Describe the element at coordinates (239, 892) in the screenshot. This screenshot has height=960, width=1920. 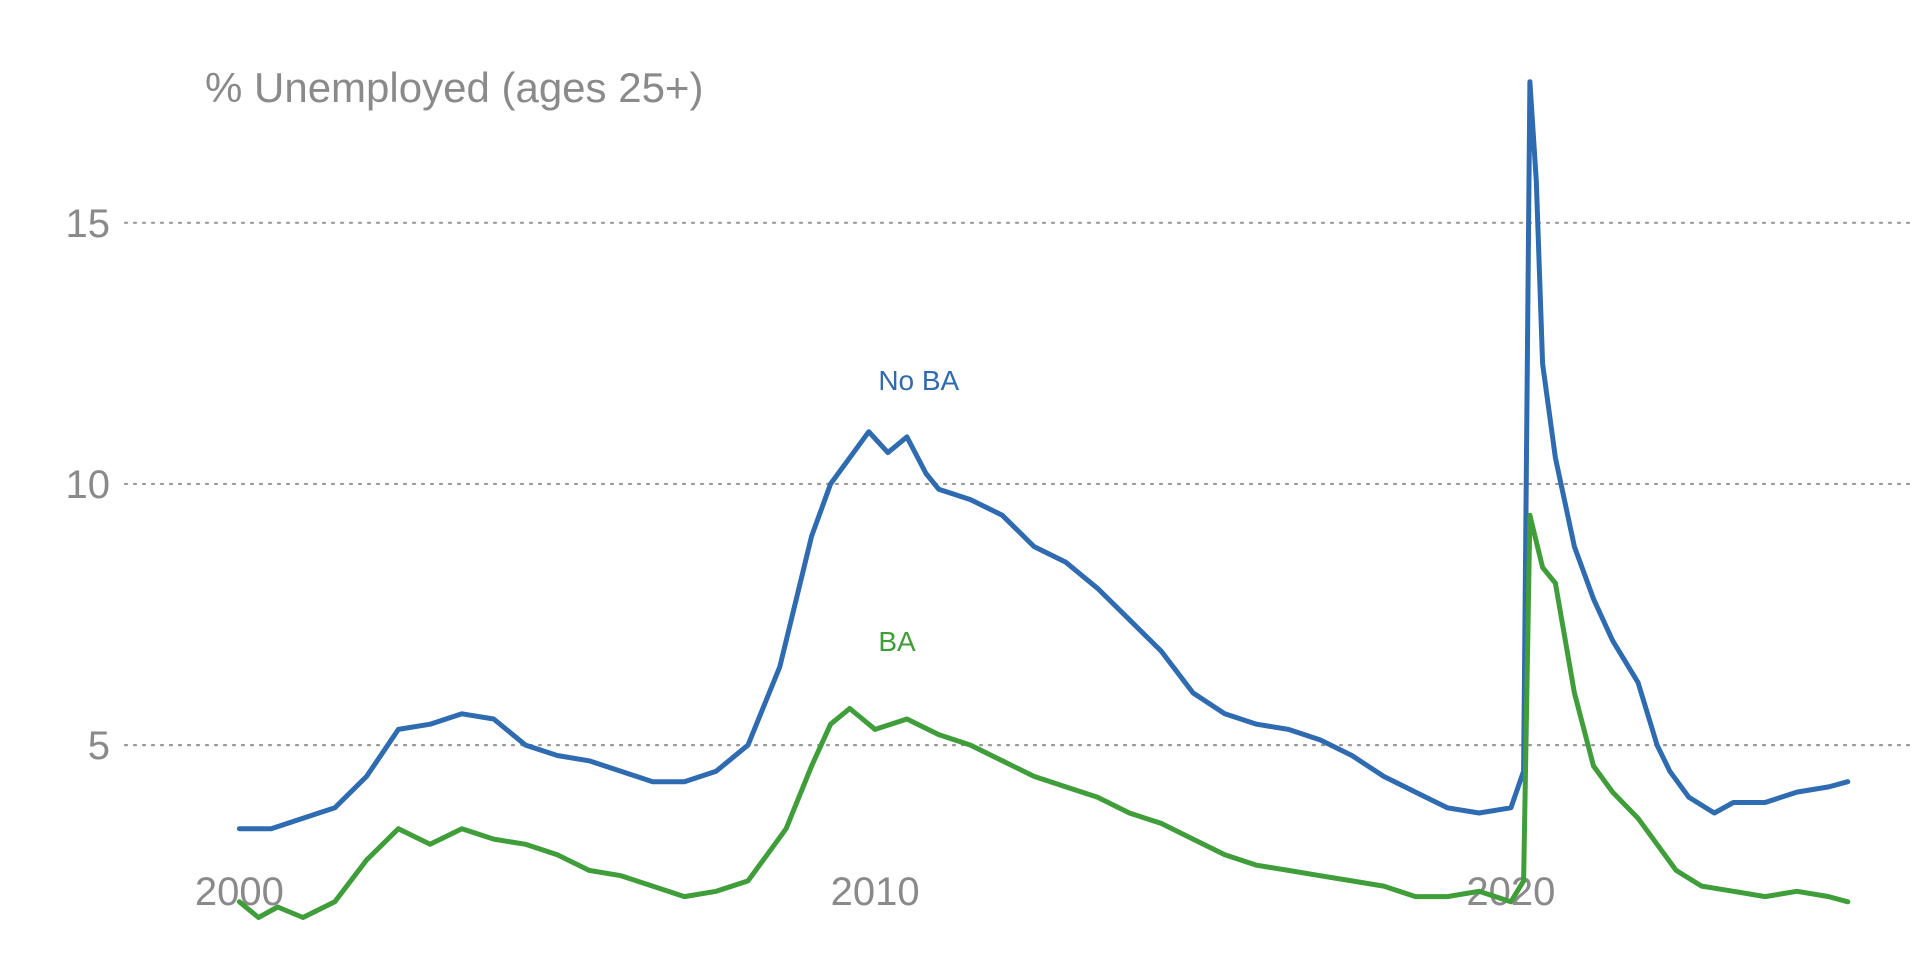
I see `x-tick-label-2000: 2000` at that location.